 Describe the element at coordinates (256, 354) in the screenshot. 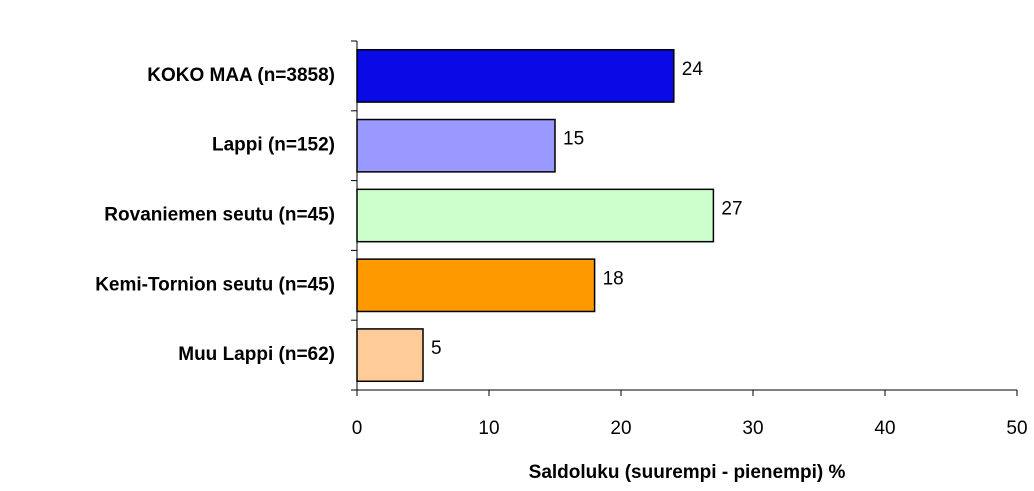

I see `y-tick-label: Muu Lappi (n=62)` at that location.